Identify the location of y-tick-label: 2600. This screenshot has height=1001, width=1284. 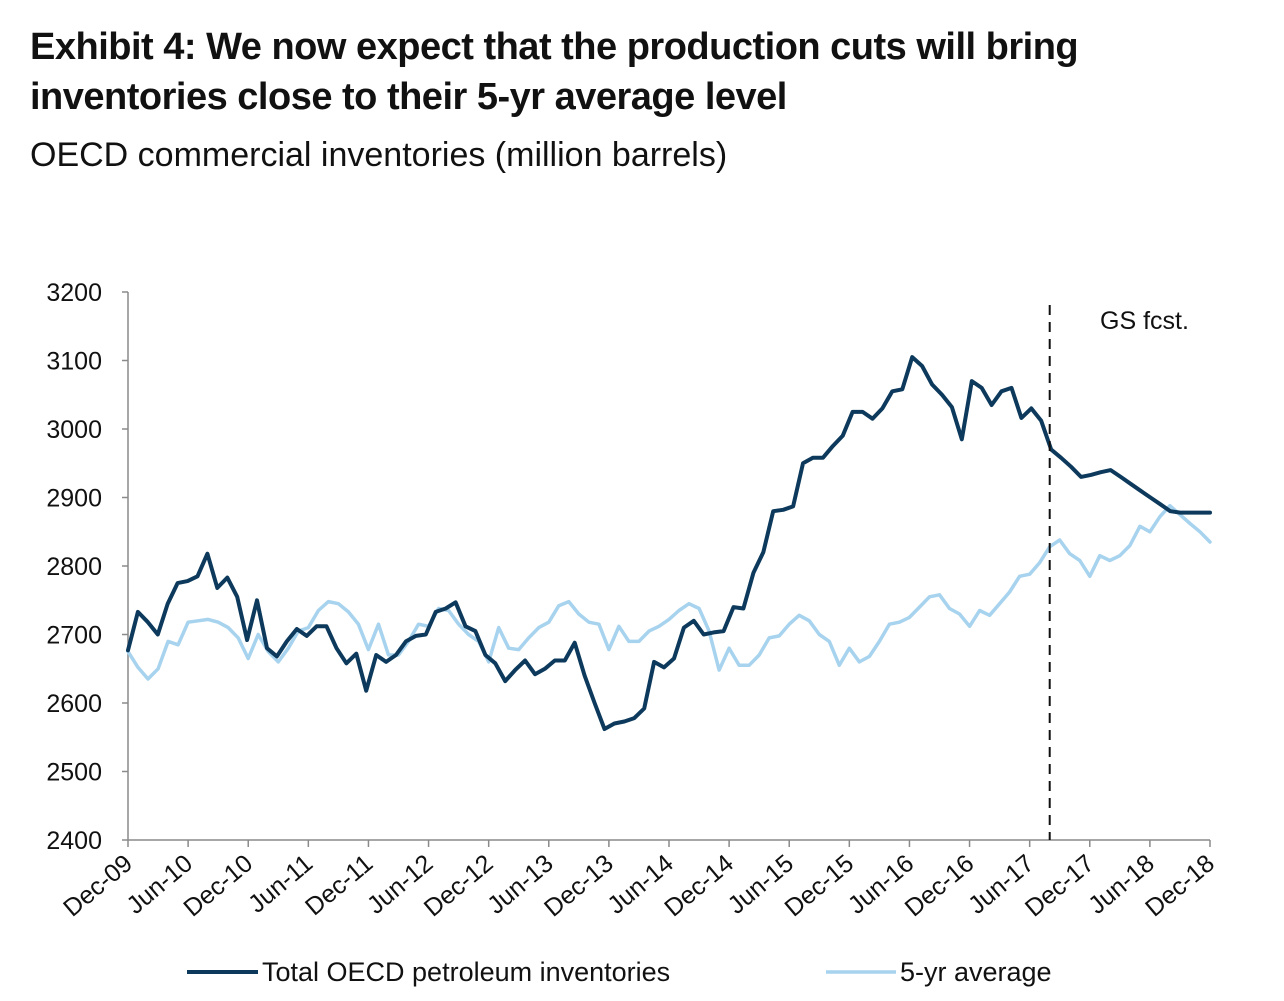
(74, 704).